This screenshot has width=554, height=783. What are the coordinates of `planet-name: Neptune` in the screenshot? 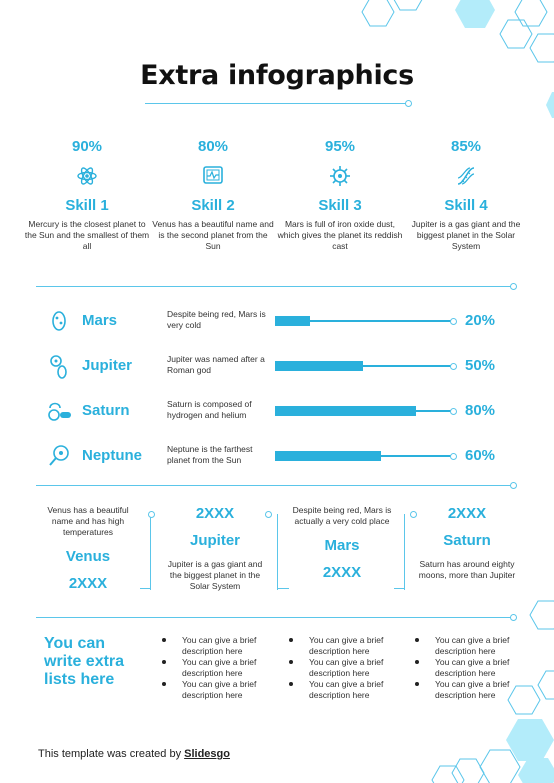 It's located at (112, 455).